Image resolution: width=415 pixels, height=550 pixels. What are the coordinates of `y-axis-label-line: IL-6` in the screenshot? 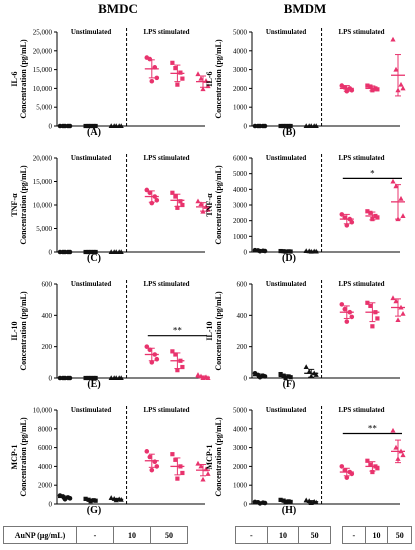 It's located at (209, 78).